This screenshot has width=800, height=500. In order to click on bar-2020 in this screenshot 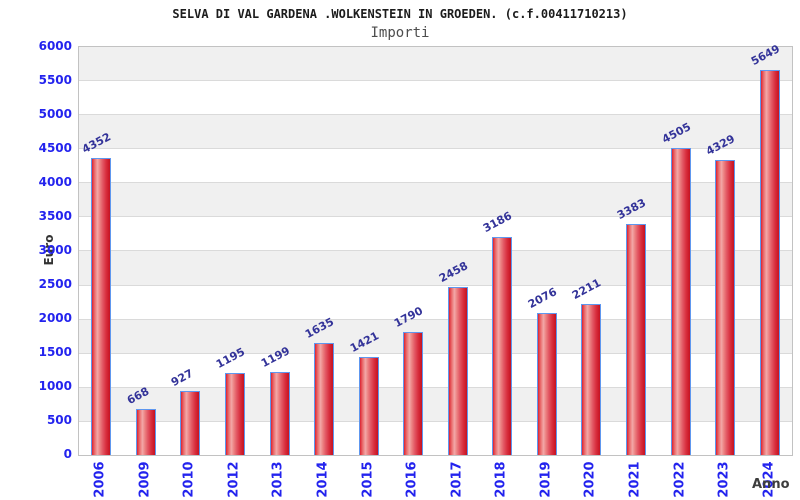, I will do `click(591, 379)`.